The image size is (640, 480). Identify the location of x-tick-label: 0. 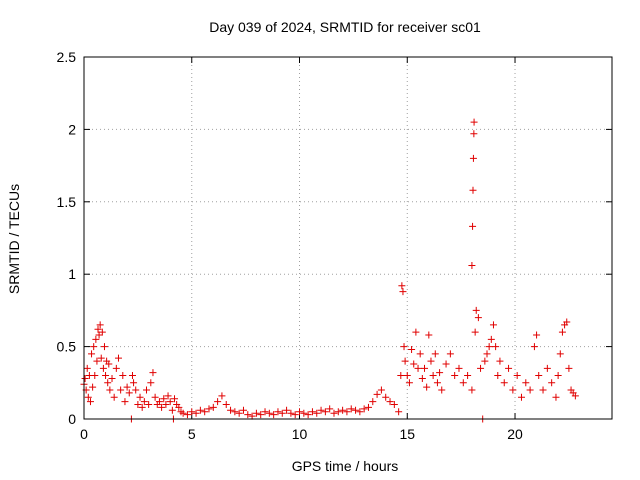
(84, 434).